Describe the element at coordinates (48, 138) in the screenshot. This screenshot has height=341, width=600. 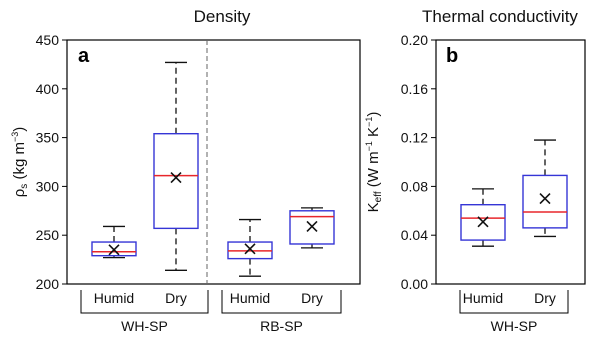
I see `y-tick-label: 350` at that location.